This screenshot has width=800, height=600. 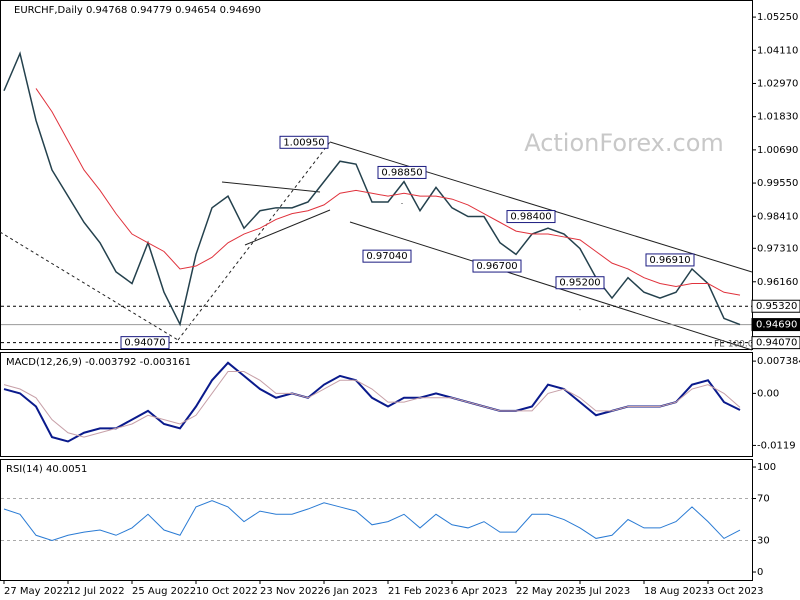 I want to click on y-tick-label: 1.01830, so click(x=777, y=117).